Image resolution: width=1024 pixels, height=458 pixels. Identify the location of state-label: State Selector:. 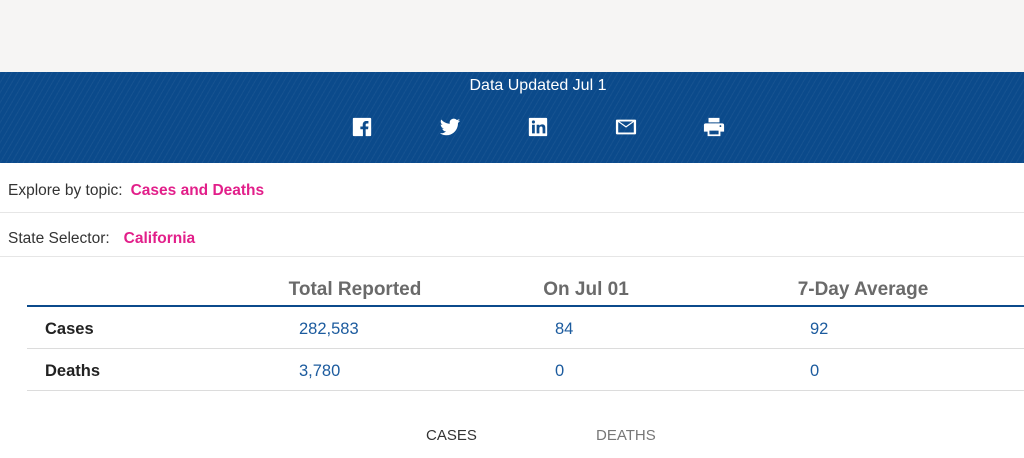
(59, 238).